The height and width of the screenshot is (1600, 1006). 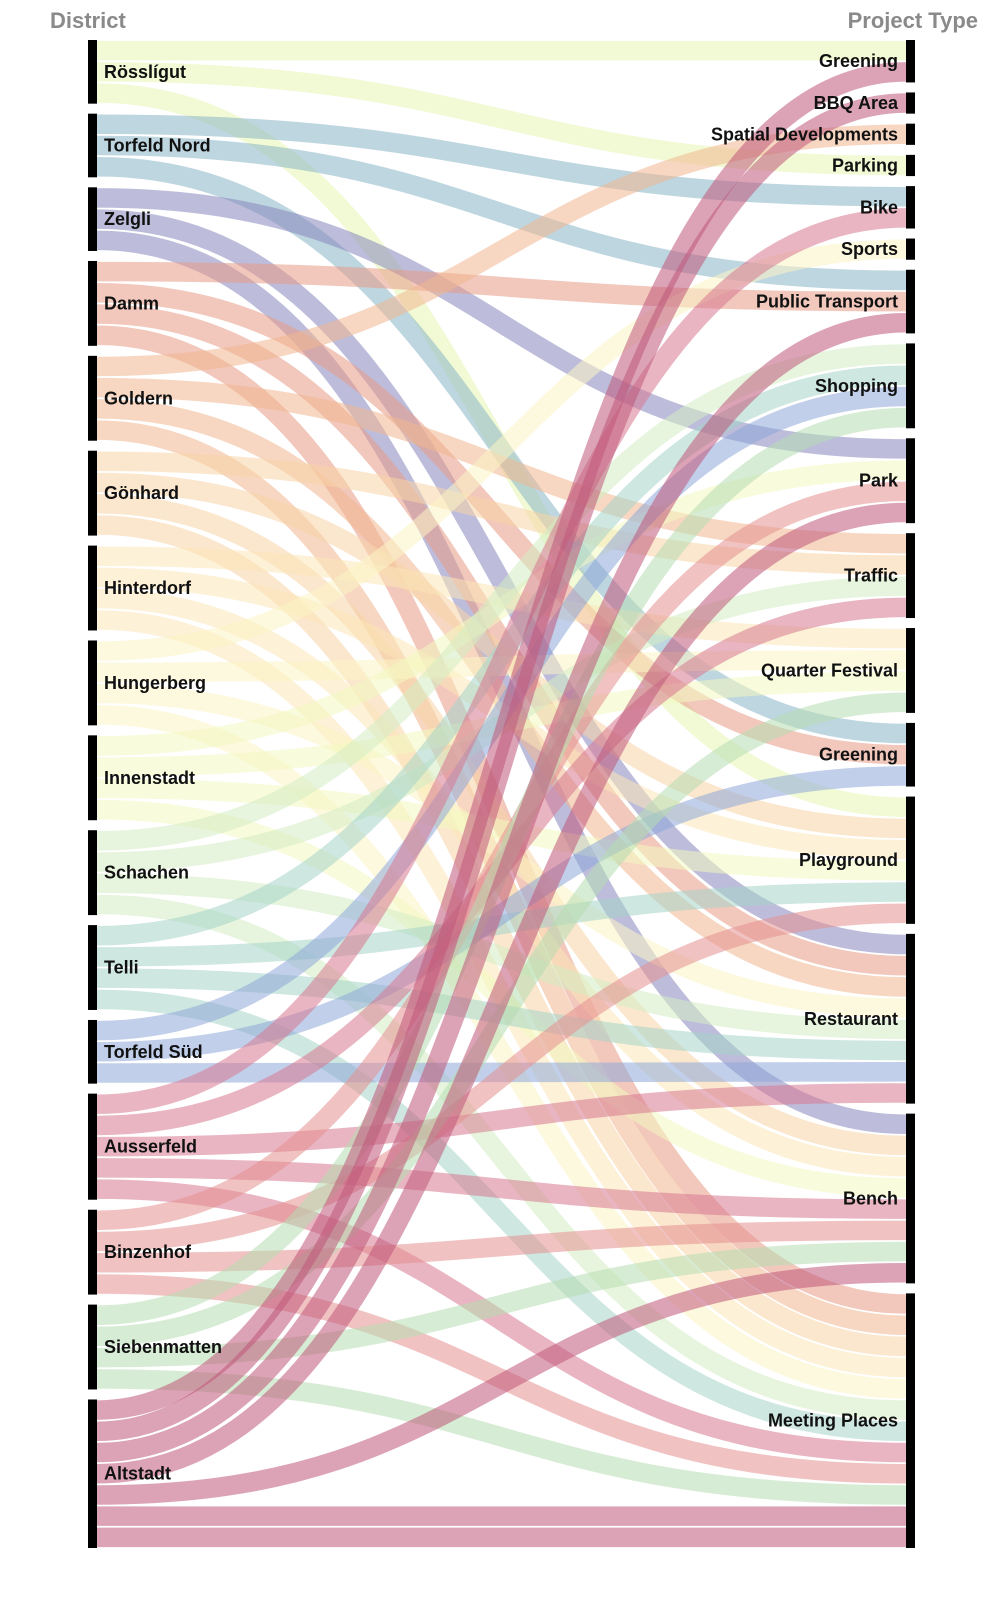 What do you see at coordinates (856, 103) in the screenshot?
I see `project-type-label: BBQ Area` at bounding box center [856, 103].